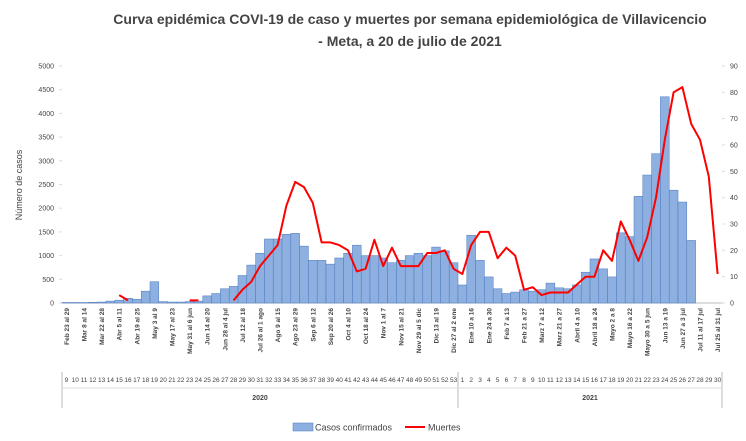 The width and height of the screenshot is (746, 441). Describe the element at coordinates (354, 428) in the screenshot. I see `legend-label: Casos confirmados` at that location.